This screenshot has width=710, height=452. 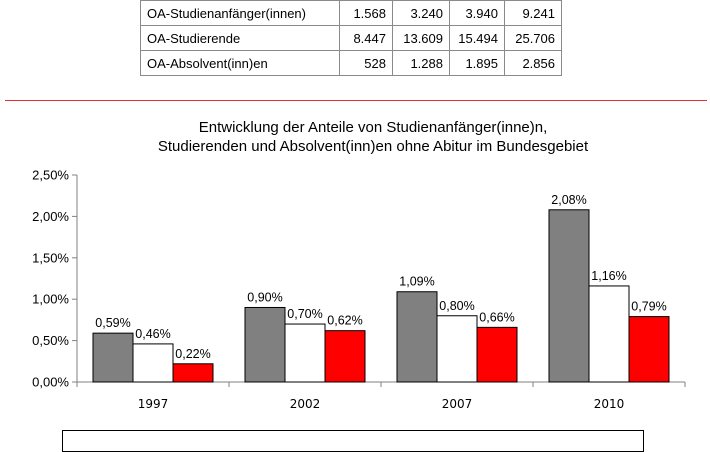 I want to click on data-label: 0,70%, so click(x=304, y=314).